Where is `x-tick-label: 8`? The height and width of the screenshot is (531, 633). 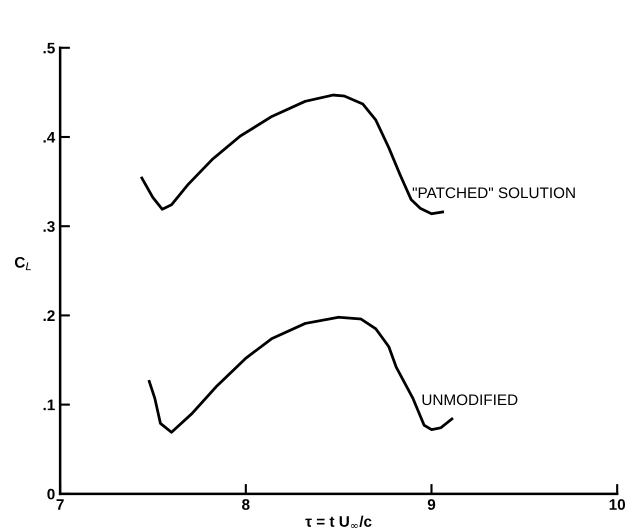 x-tick-label: 8 is located at coordinates (246, 504).